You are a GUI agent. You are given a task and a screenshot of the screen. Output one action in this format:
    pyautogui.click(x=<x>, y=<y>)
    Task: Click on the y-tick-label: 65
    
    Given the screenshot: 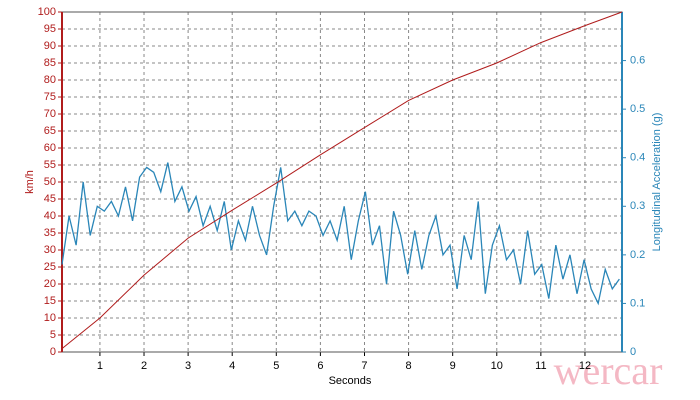 What is the action you would take?
    pyautogui.click(x=50, y=131)
    